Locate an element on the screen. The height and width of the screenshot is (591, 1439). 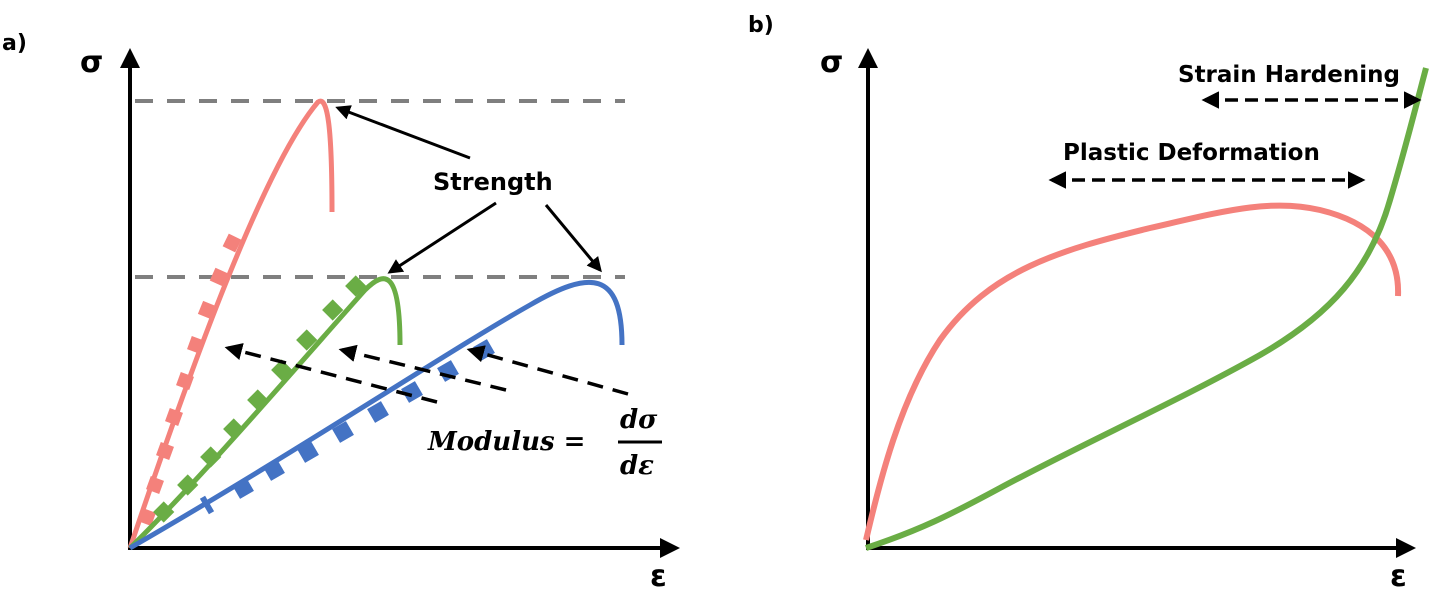
strength-arrow-green is located at coordinates (442, 237).